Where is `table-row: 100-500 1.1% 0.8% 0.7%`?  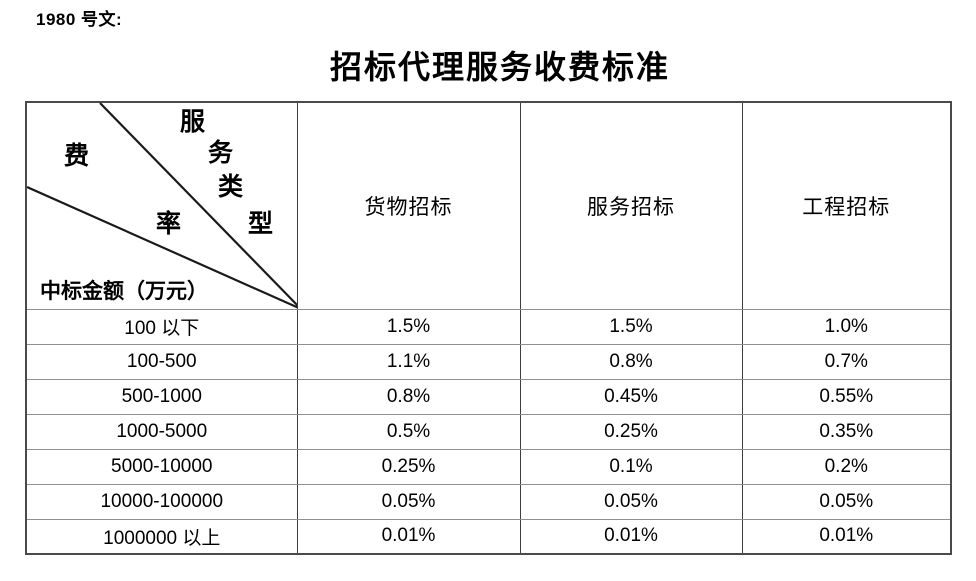 table-row: 100-500 1.1% 0.8% 0.7% is located at coordinates (488, 361).